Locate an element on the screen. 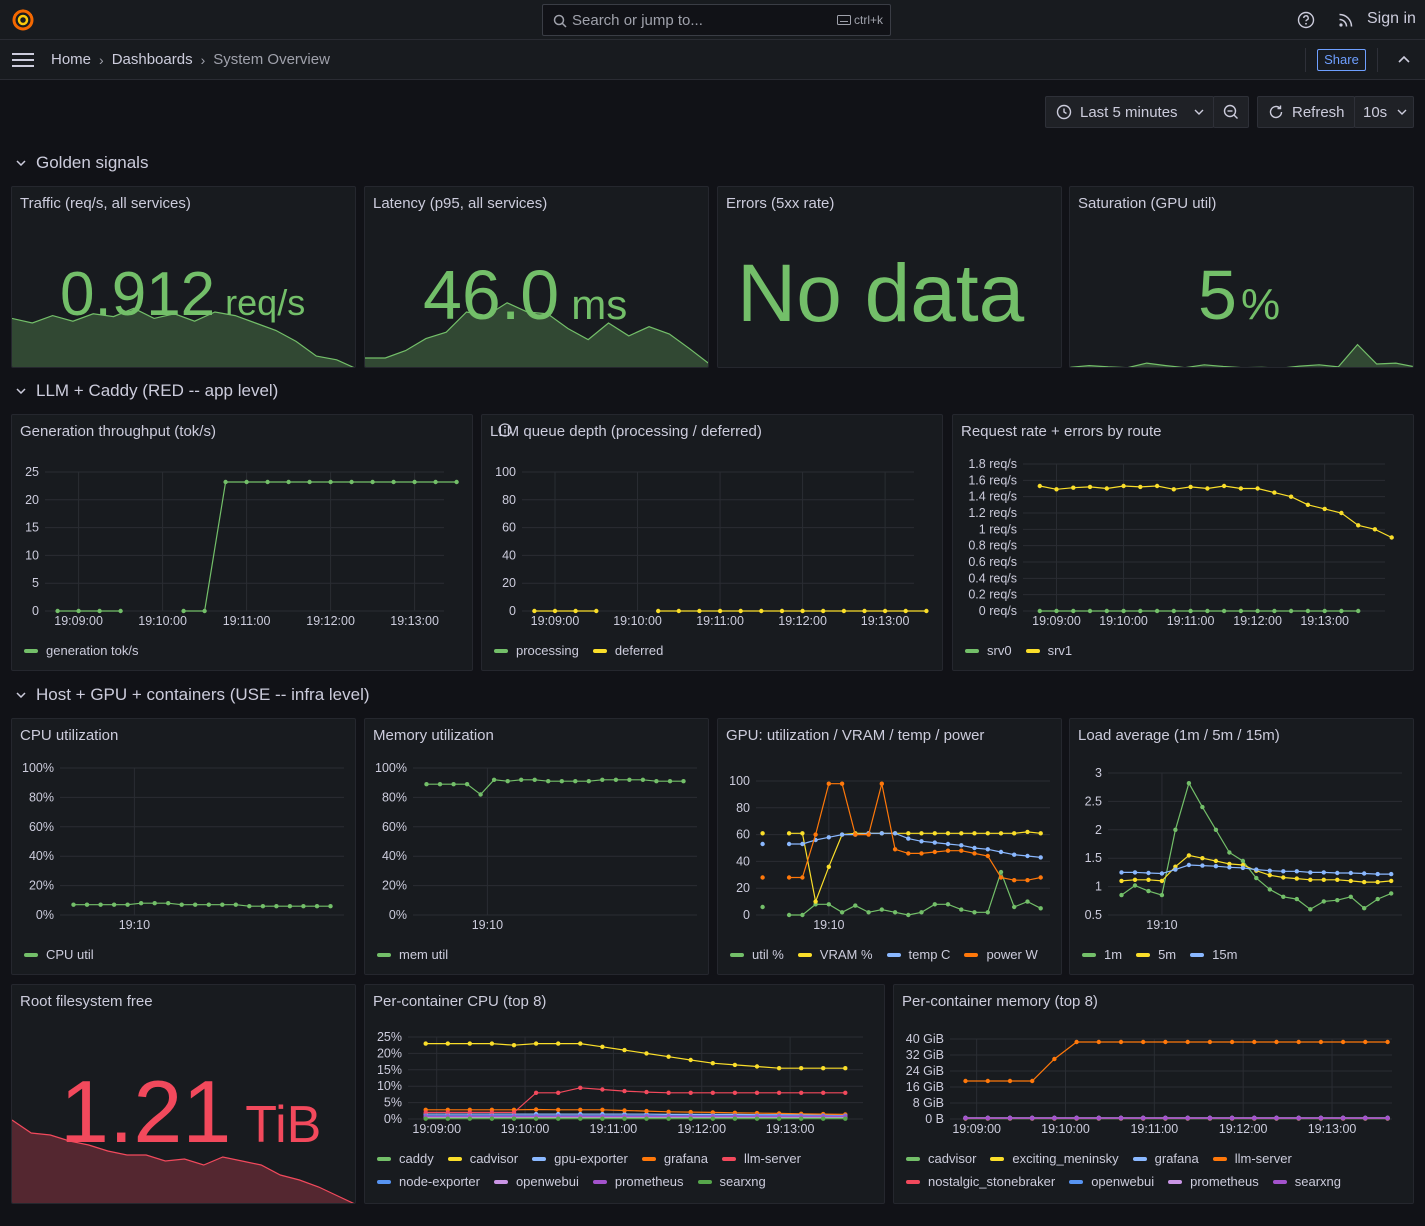  breadcrumb-dashboards: Dashboards is located at coordinates (152, 59).